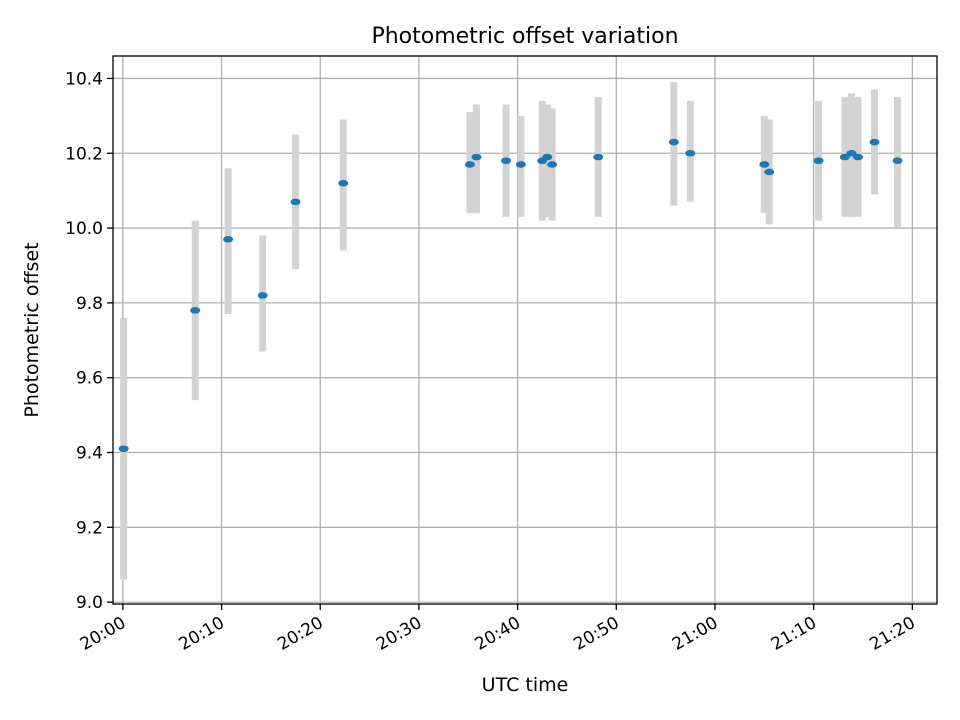 This screenshot has width=960, height=720. What do you see at coordinates (84, 229) in the screenshot?
I see `y-tick-label: 10.0` at bounding box center [84, 229].